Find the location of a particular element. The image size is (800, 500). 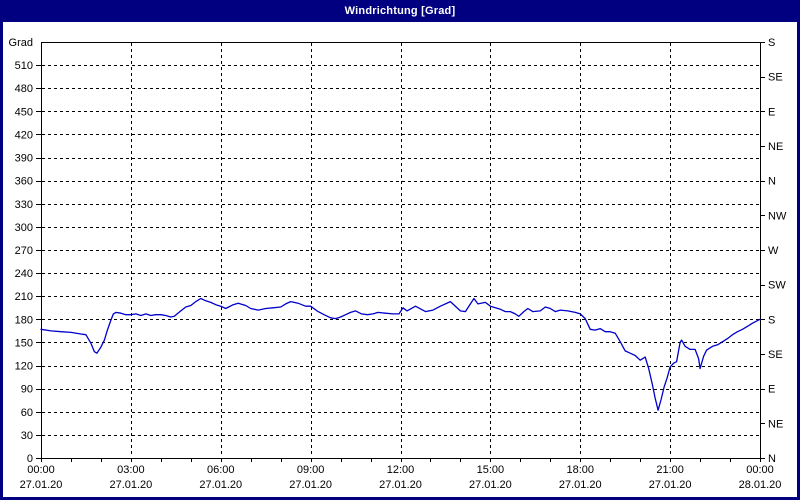

window-title: Windrichtung [Grad] is located at coordinates (400, 11).